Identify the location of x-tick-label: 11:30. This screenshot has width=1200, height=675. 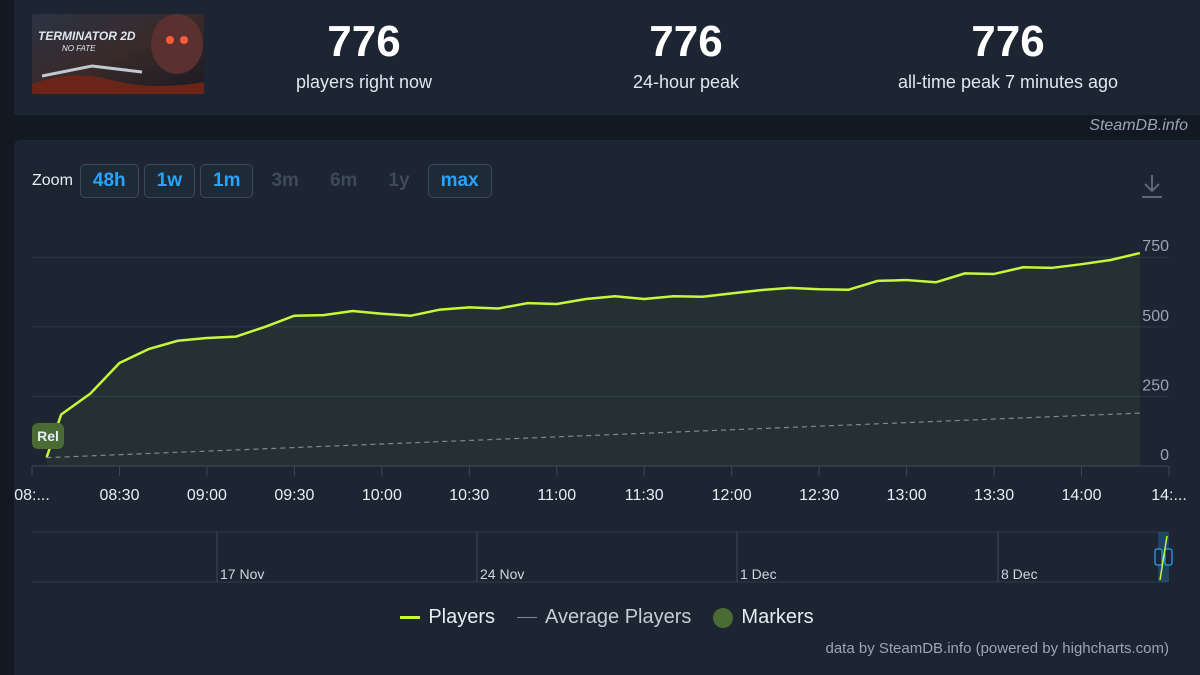
(644, 495).